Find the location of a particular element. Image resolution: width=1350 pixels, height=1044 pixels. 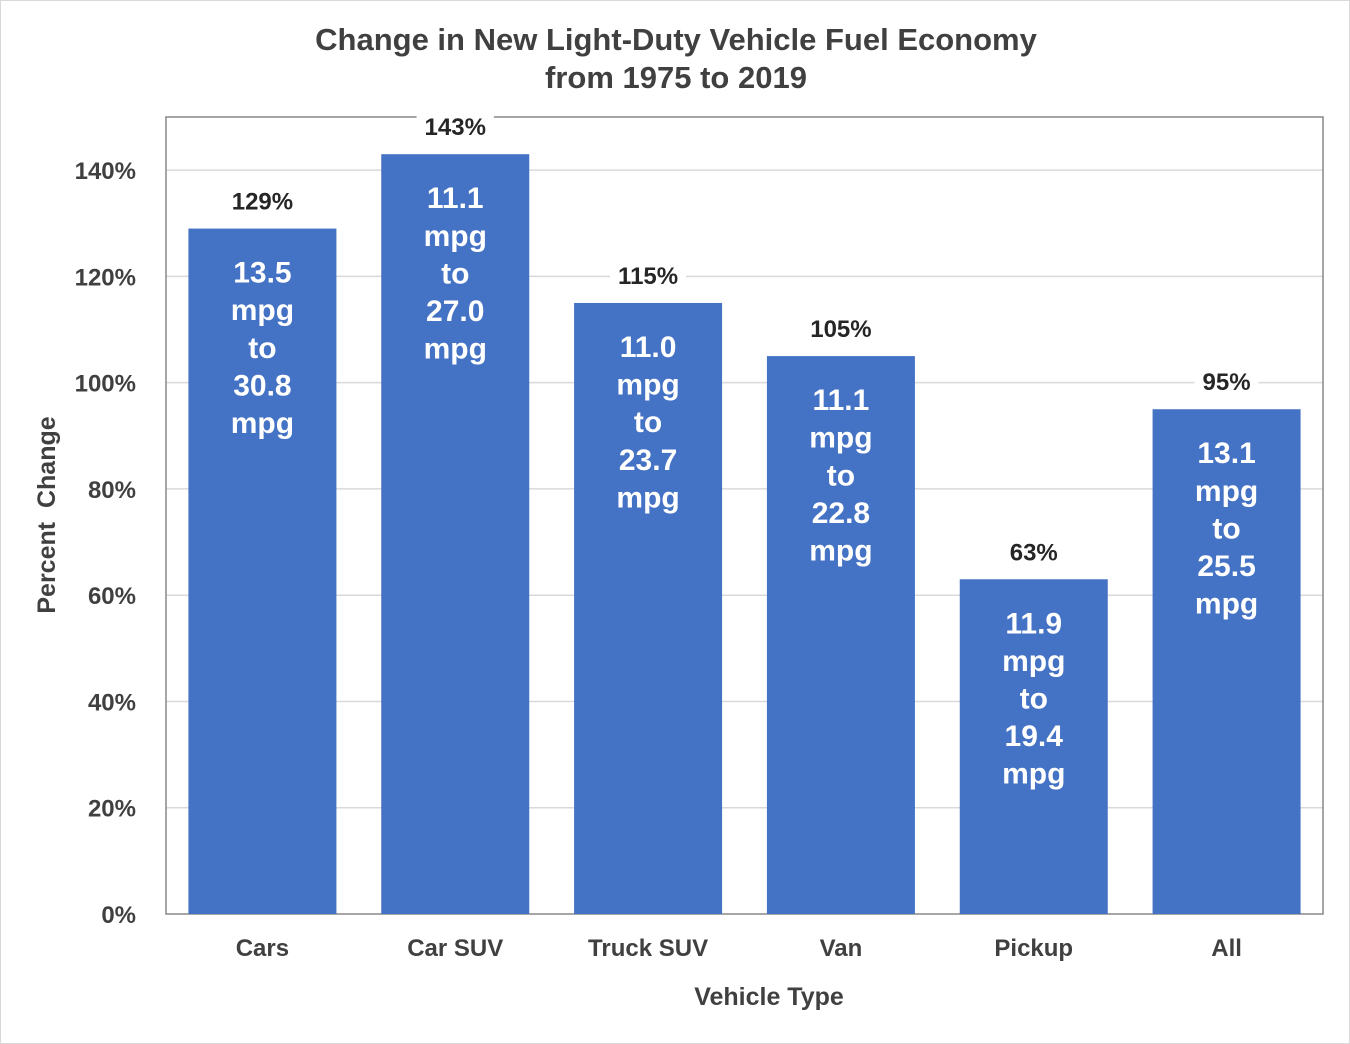

bar-value-label: 115% is located at coordinates (648, 276).